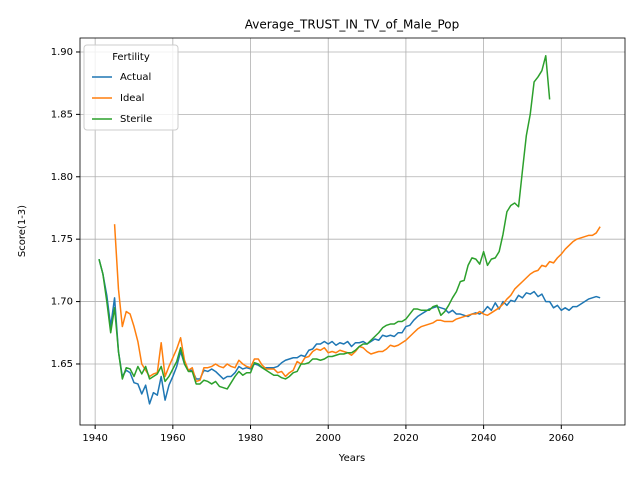  I want to click on x-tick-label: 2000, so click(327, 438).